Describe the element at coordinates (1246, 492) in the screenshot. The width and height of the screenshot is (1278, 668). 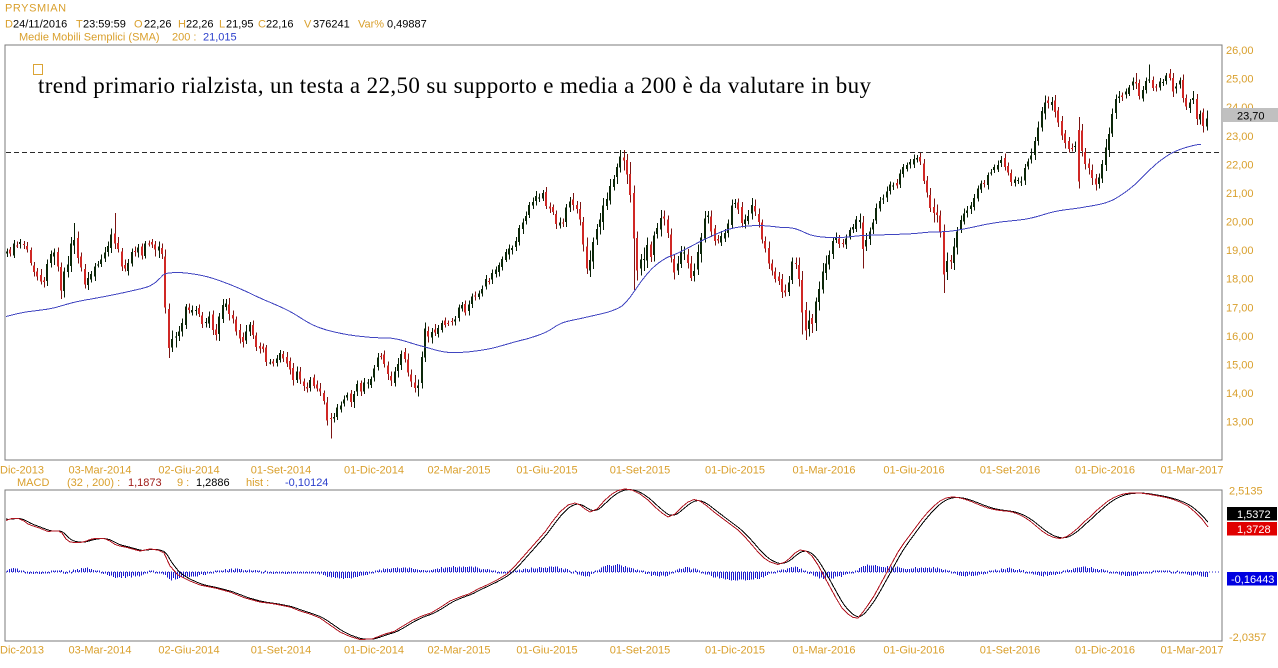
I see `svg-text: 2,5135` at that location.